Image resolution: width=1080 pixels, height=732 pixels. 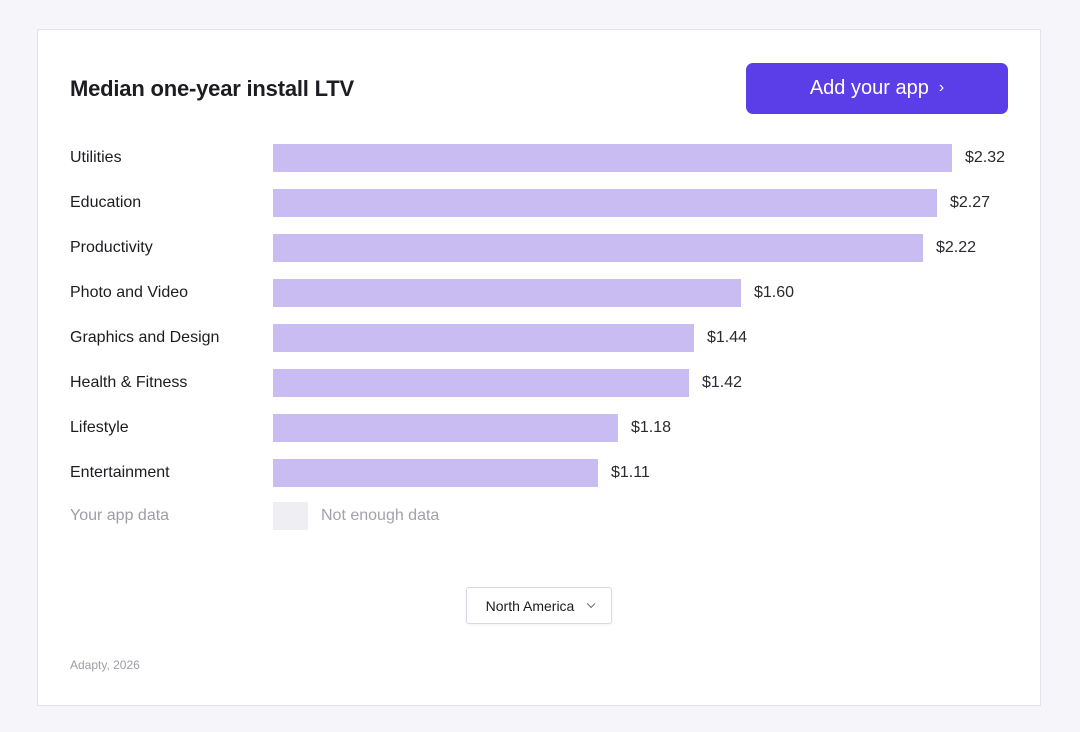 I want to click on region-dropdown: North America, so click(x=539, y=605).